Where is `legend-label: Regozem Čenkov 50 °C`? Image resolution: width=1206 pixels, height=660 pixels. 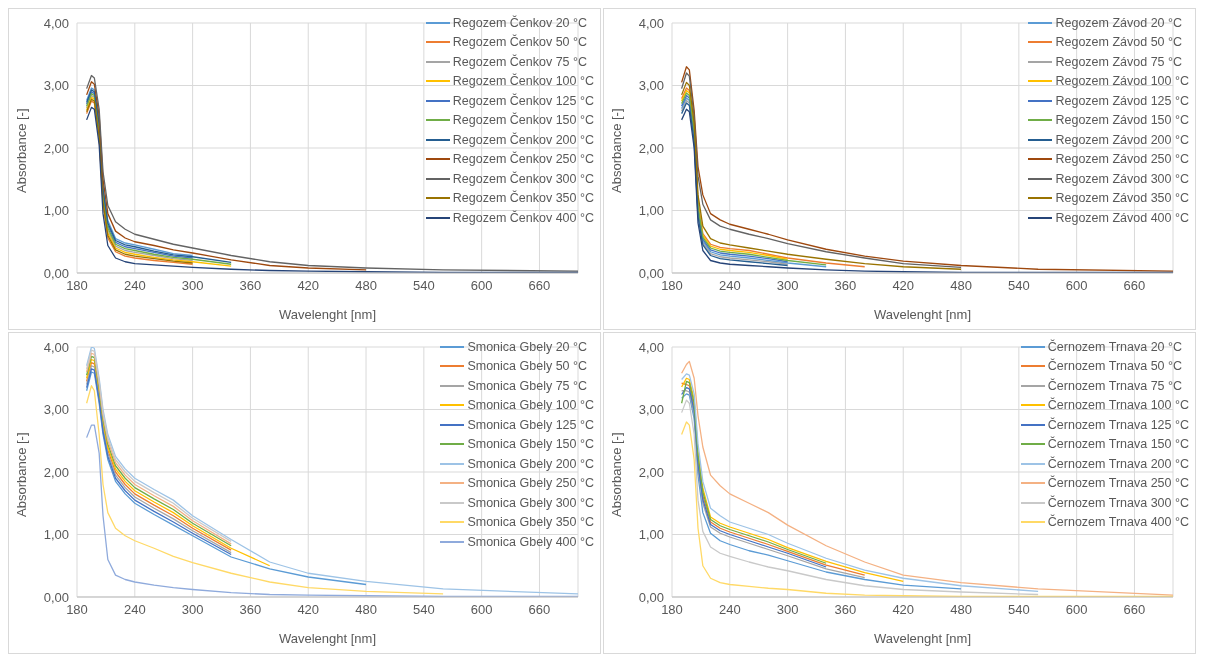
legend-label: Regozem Čenkov 50 °C is located at coordinates (520, 42).